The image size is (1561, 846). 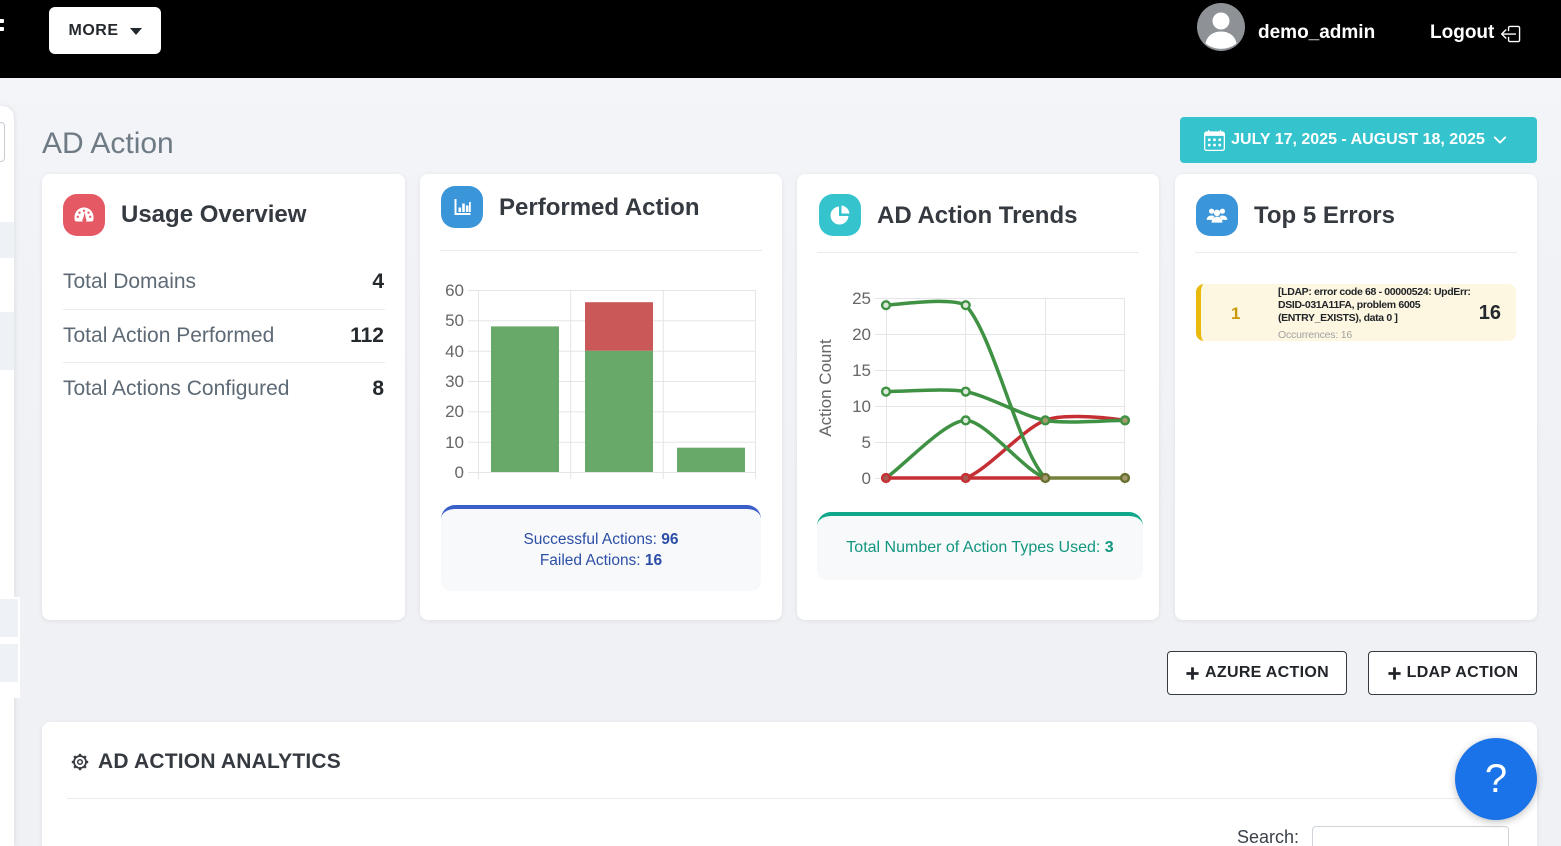 I want to click on svg-text: 25, so click(x=861, y=298).